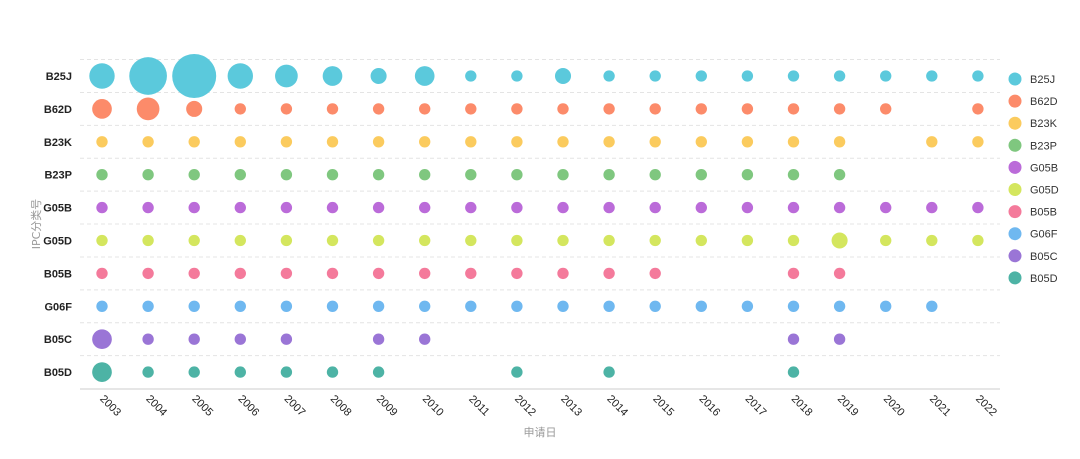  What do you see at coordinates (655, 109) in the screenshot?
I see `bubble-b62d-2015` at bounding box center [655, 109].